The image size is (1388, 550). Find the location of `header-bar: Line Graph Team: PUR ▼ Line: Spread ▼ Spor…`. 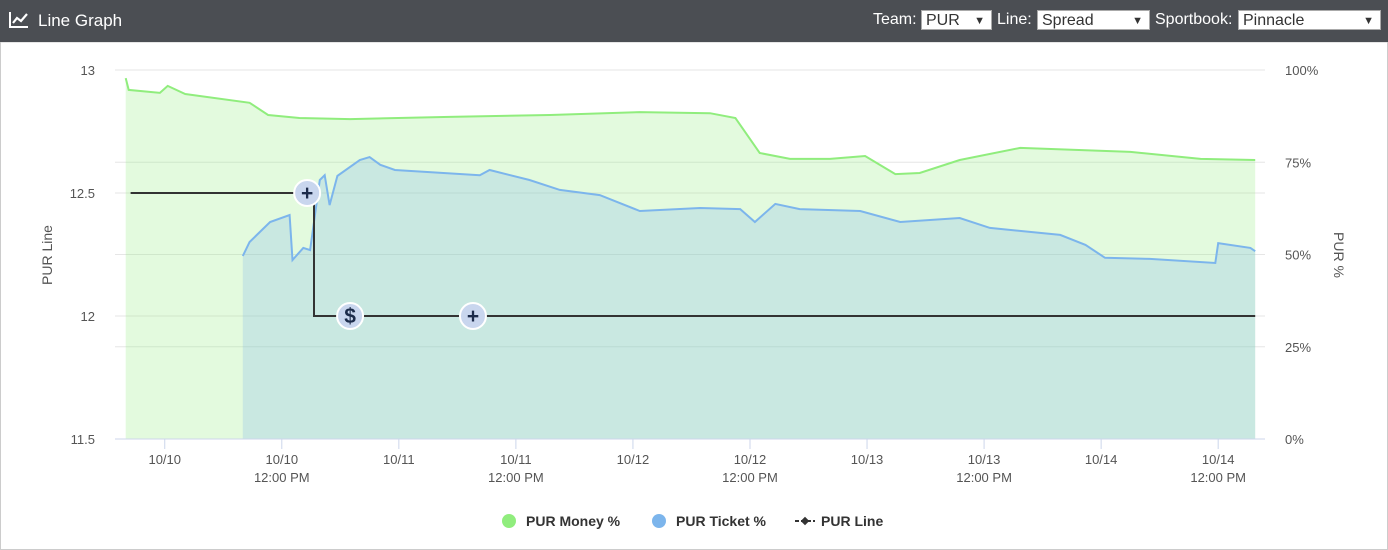

header-bar: Line Graph Team: PUR ▼ Line: Spread ▼ Spor… is located at coordinates (694, 21).